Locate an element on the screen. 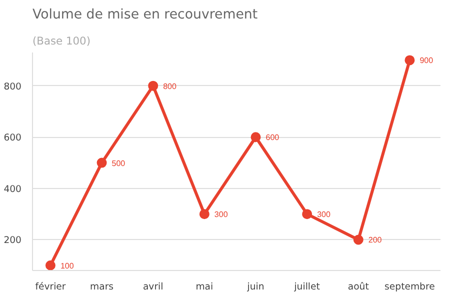  y-tick-label: 800 is located at coordinates (13, 86).